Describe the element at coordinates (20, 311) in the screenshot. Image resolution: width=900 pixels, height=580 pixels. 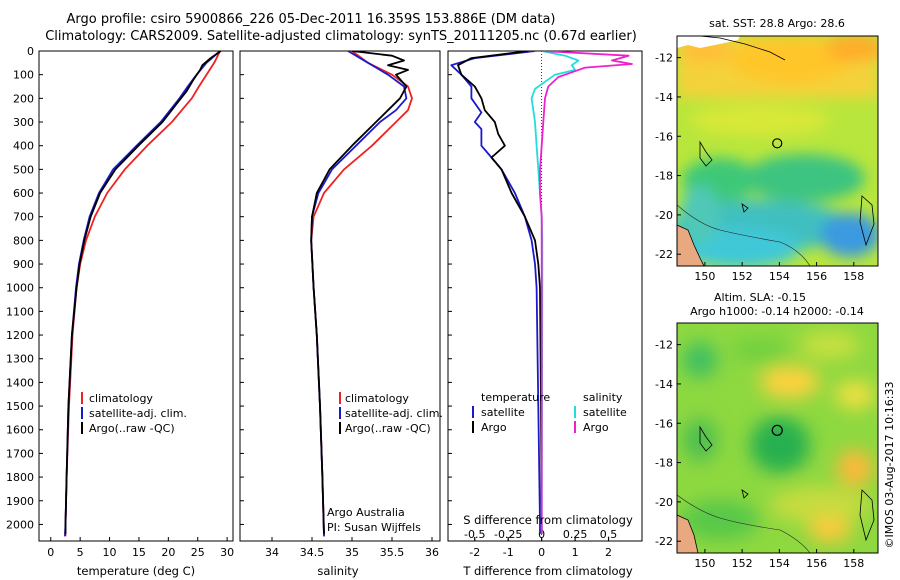
I see `depth-tick-label: 1100` at that location.